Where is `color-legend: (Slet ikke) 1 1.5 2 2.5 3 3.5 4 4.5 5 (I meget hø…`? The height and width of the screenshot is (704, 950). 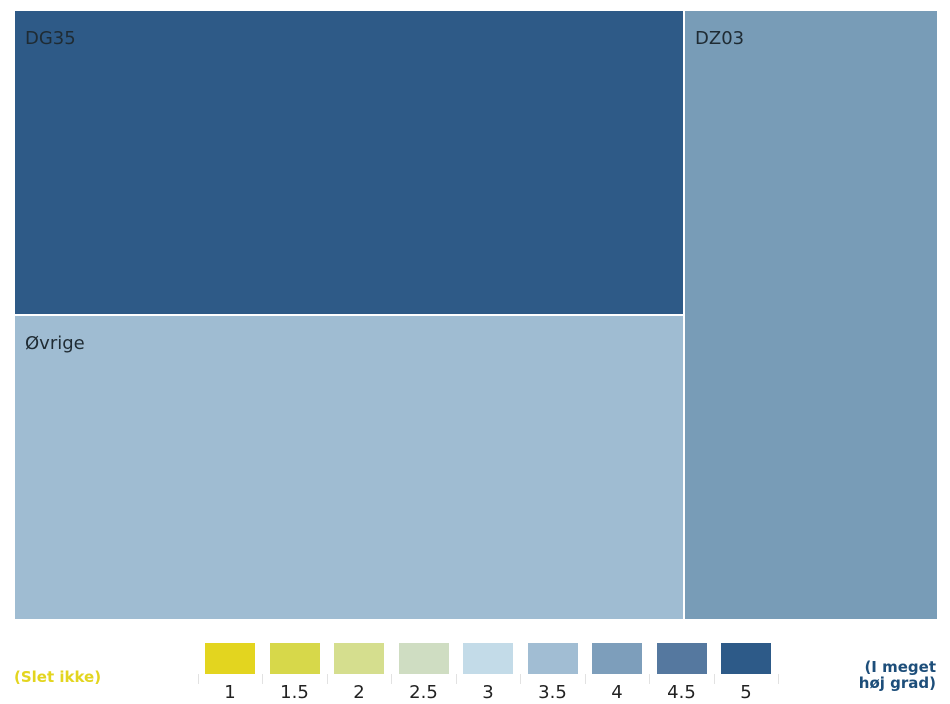
color-legend: (Slet ikke) 1 1.5 2 2.5 3 3.5 4 4.5 5 (I meget hø… is located at coordinates (475, 667).